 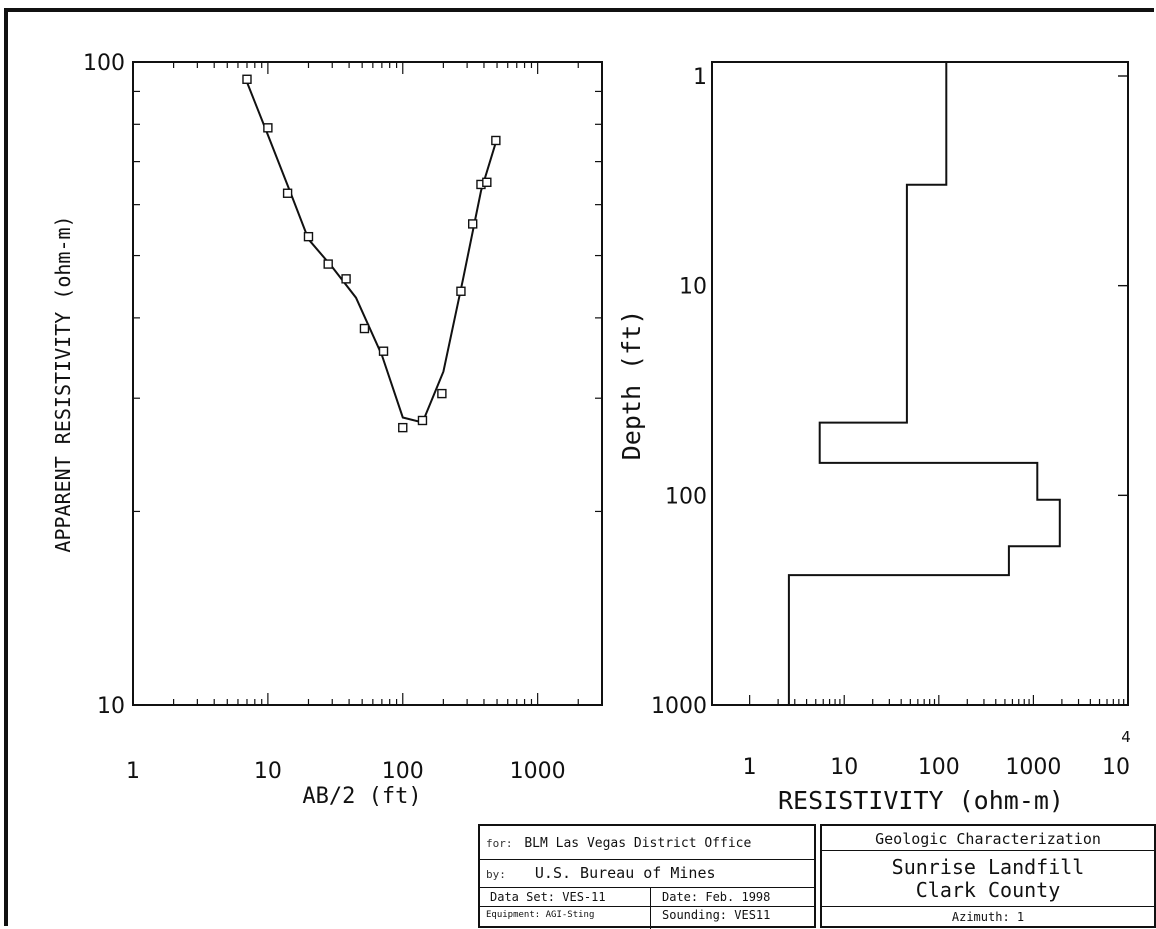 What do you see at coordinates (716, 897) in the screenshot?
I see `date: Date: Feb. 1998` at bounding box center [716, 897].